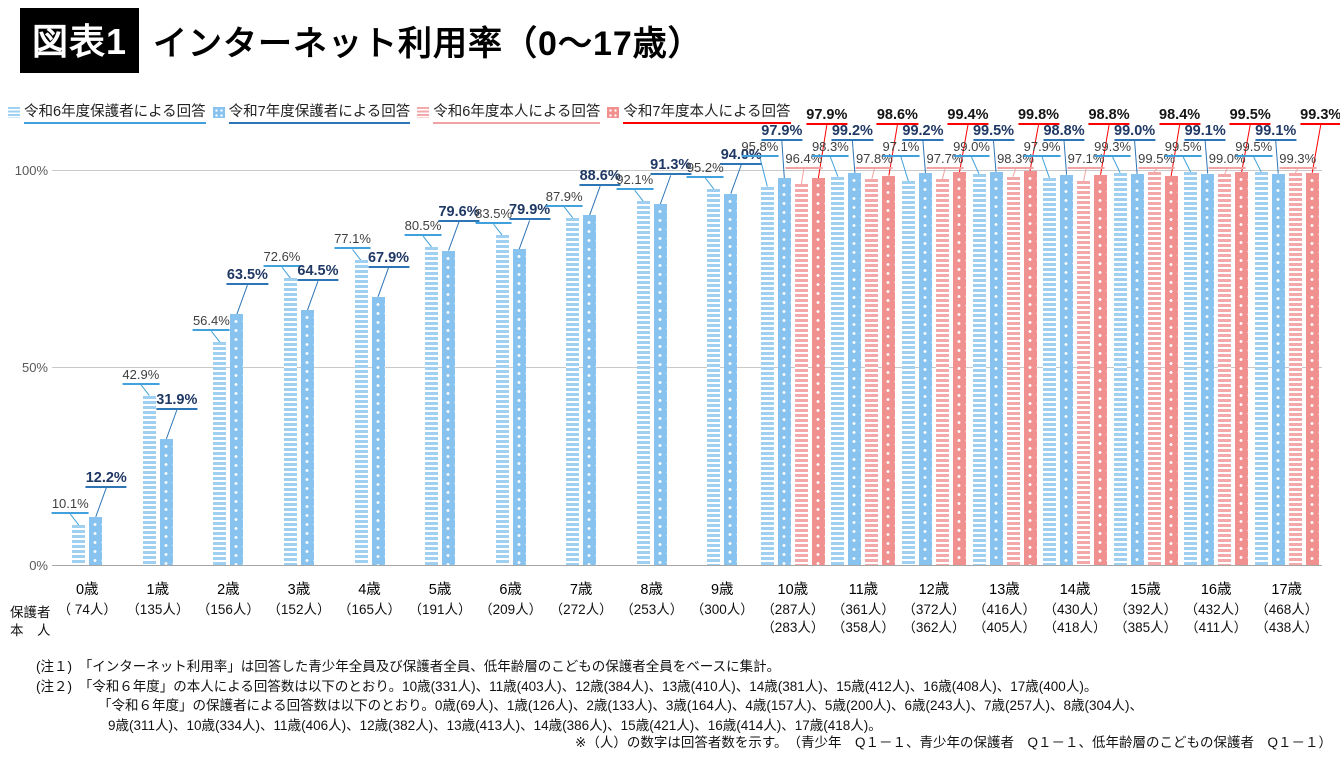 The height and width of the screenshot is (760, 1340). Describe the element at coordinates (38, 565) in the screenshot. I see `y-tick-0: 0%` at that location.